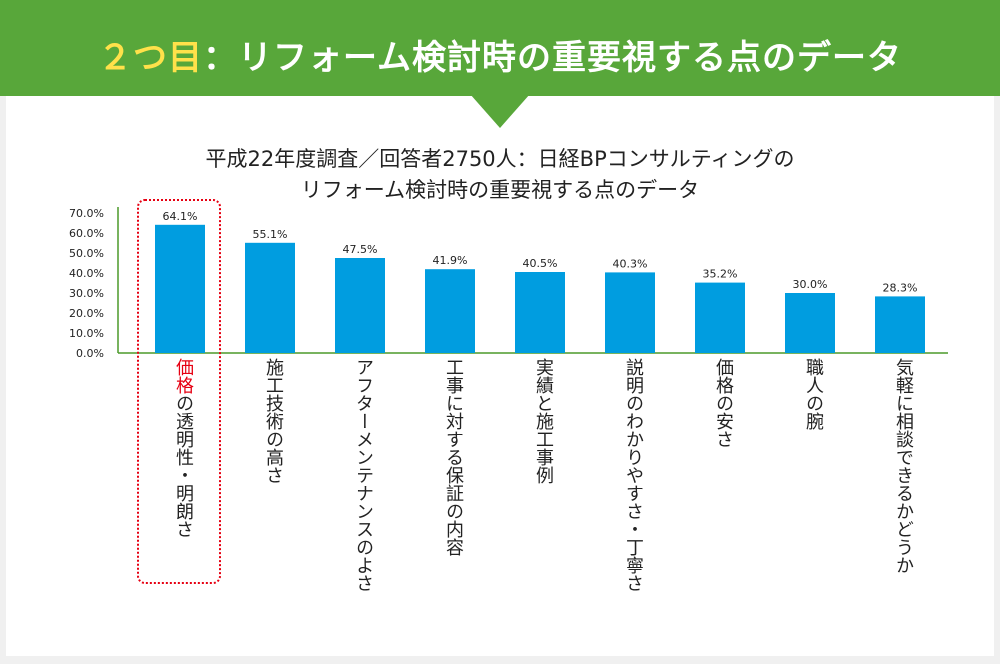  What do you see at coordinates (723, 403) in the screenshot?
I see `category-label: 価格の安さ` at bounding box center [723, 403].